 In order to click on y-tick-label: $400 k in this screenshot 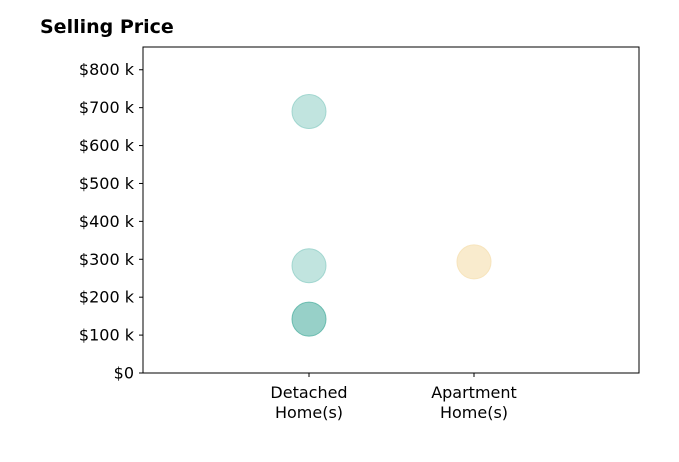, I will do `click(107, 221)`.